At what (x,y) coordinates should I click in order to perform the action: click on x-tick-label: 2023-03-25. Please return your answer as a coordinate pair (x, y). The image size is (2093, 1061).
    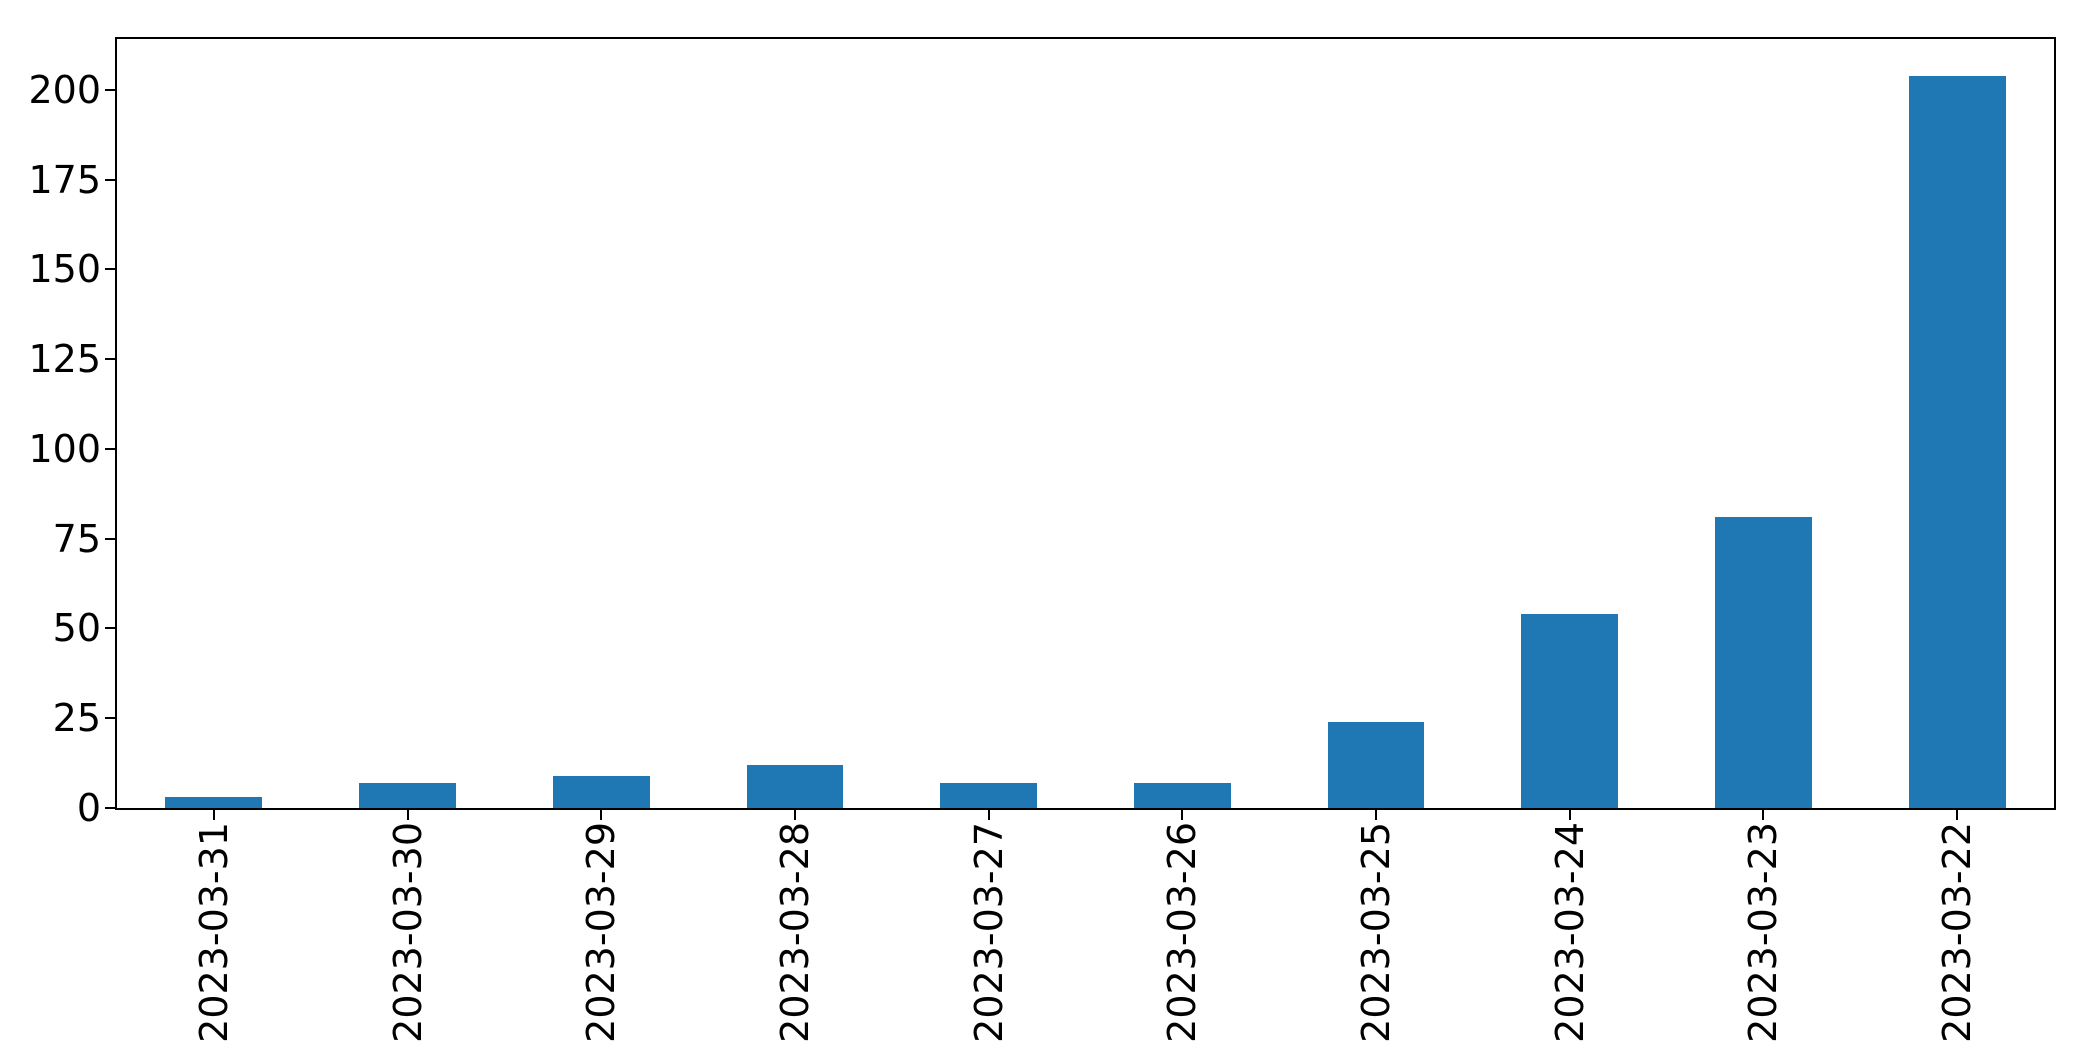
    Looking at the image, I should click on (1376, 932).